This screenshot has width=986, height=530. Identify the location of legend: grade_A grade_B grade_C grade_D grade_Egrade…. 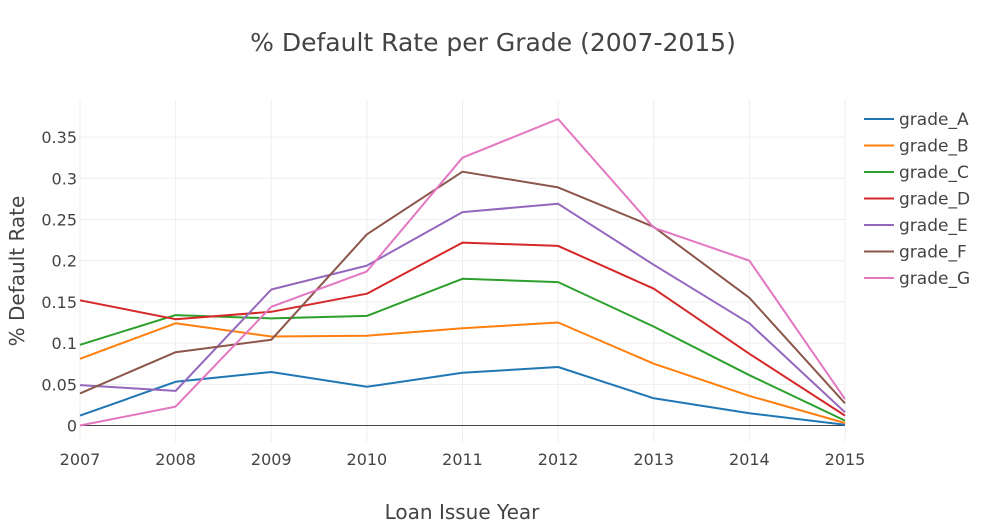
(917, 199).